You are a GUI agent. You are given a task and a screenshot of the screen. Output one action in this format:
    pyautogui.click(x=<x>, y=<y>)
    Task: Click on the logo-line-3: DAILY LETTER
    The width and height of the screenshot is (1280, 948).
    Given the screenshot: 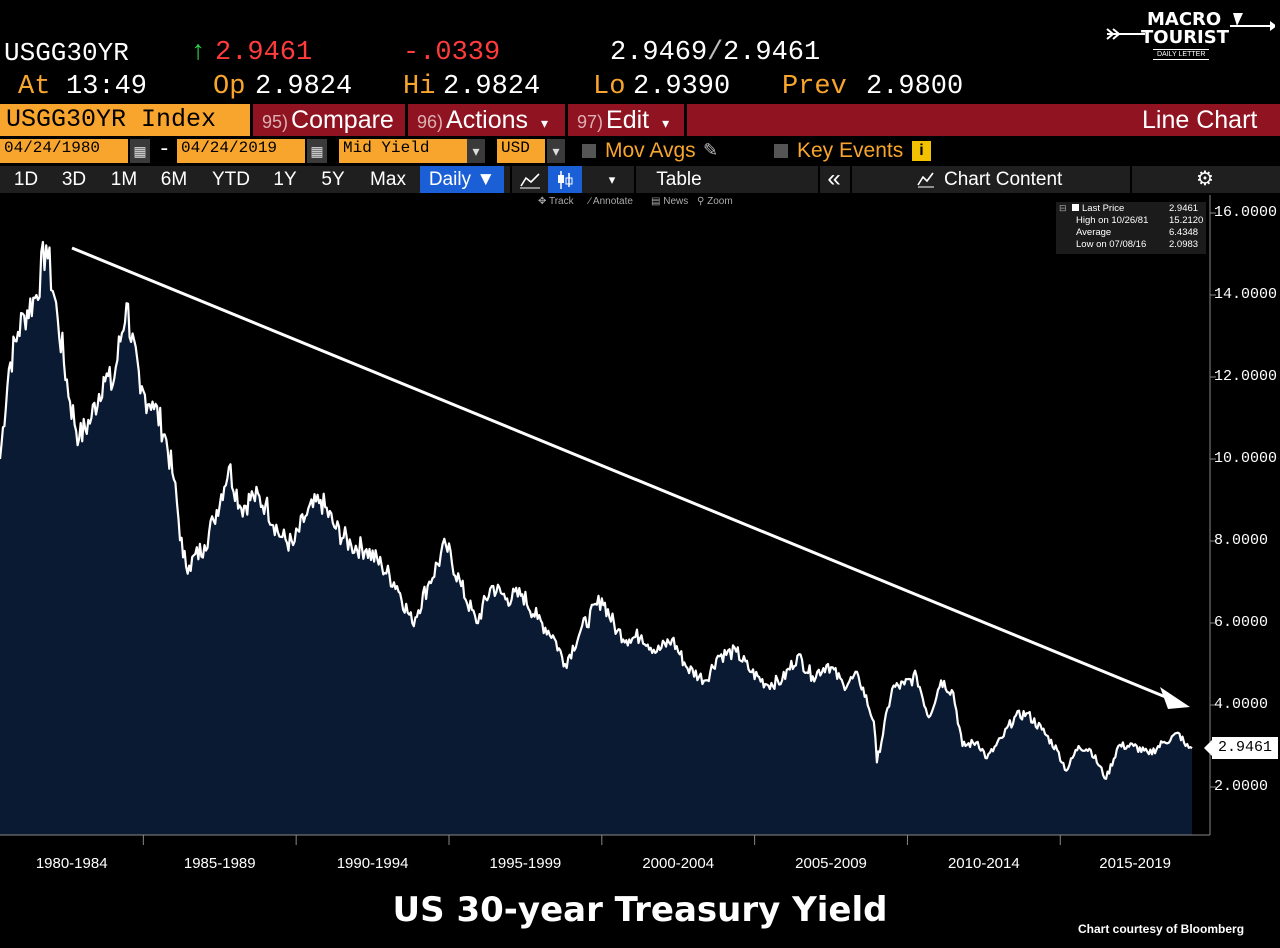 What is the action you would take?
    pyautogui.click(x=1181, y=54)
    